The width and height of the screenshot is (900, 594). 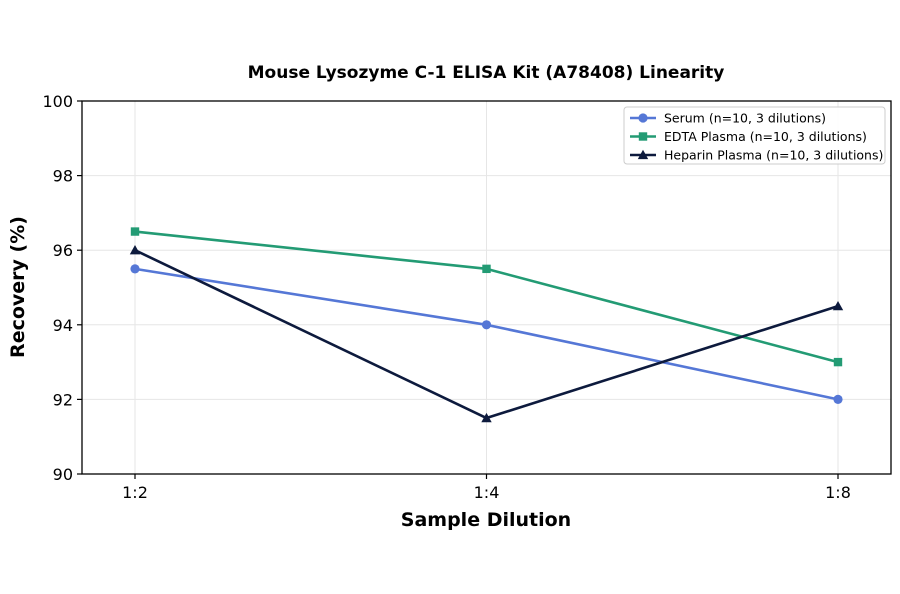 I want to click on legend-item: Serum (n=10, 3 dilutions), so click(x=728, y=118).